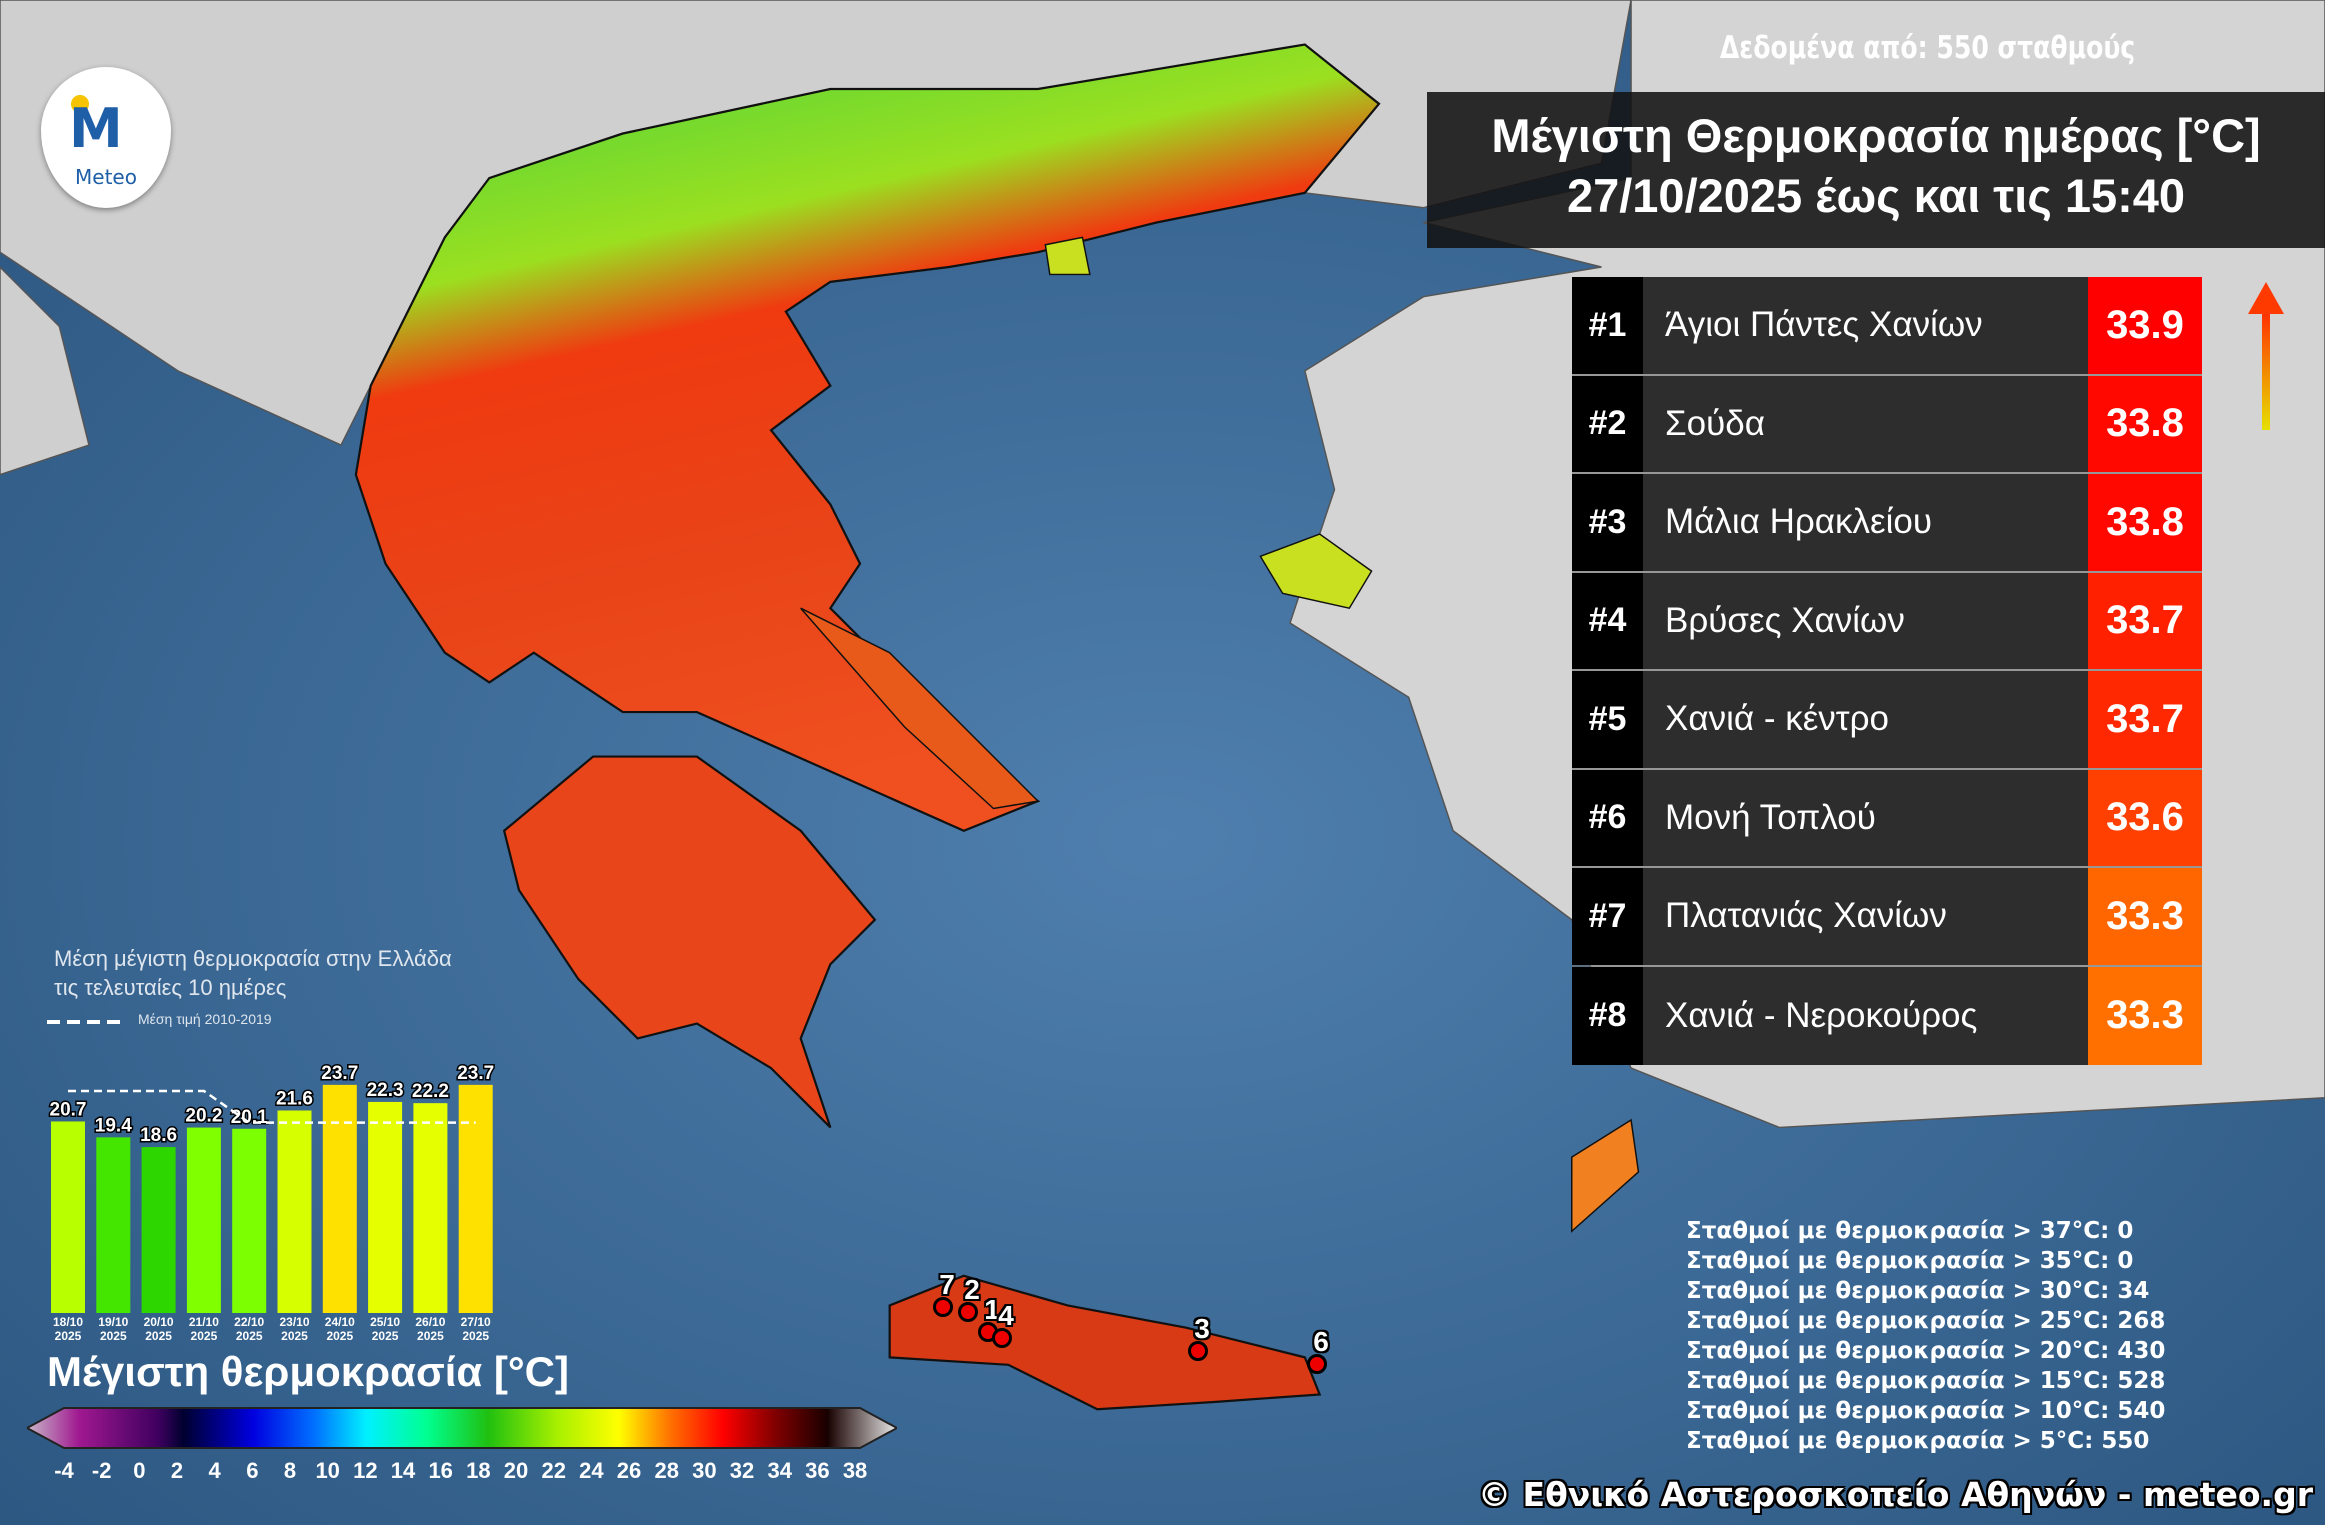 This screenshot has width=2325, height=1525. I want to click on temperature-value: 33.6, so click(2145, 817).